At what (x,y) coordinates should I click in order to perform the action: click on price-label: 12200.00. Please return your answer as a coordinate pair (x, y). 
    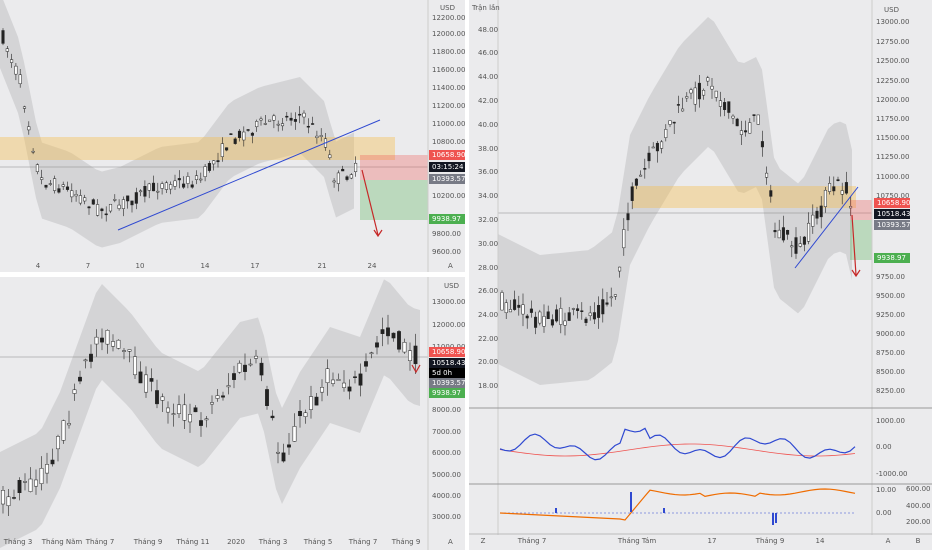
    Looking at the image, I should click on (448, 18).